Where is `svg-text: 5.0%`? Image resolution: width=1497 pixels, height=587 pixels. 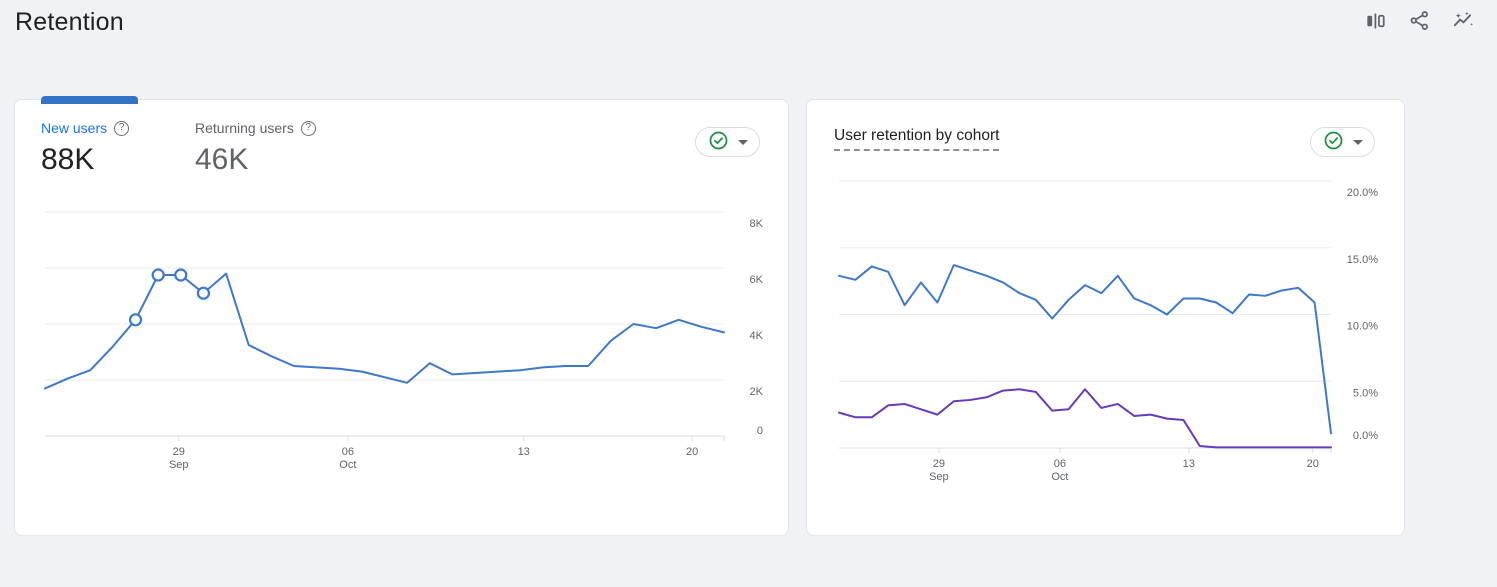
svg-text: 5.0% is located at coordinates (1365, 393).